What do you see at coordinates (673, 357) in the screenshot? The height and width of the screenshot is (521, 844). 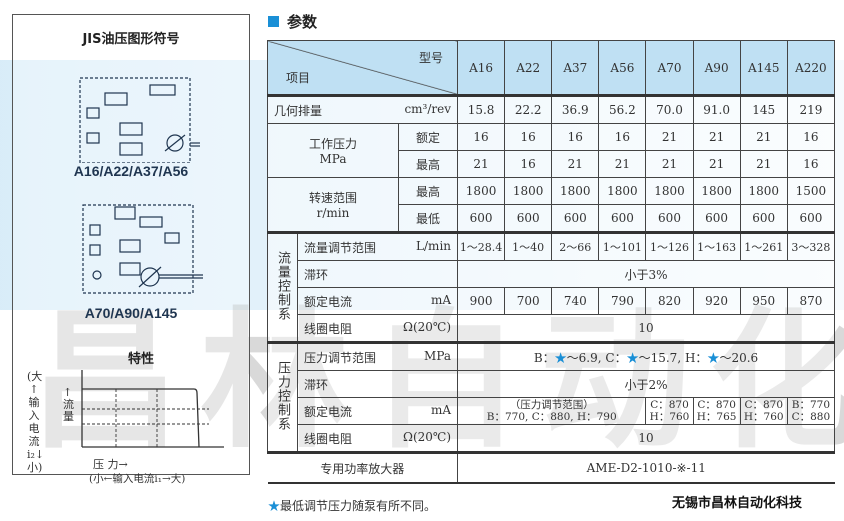 I see `range-part: ～15.7, H：` at bounding box center [673, 357].